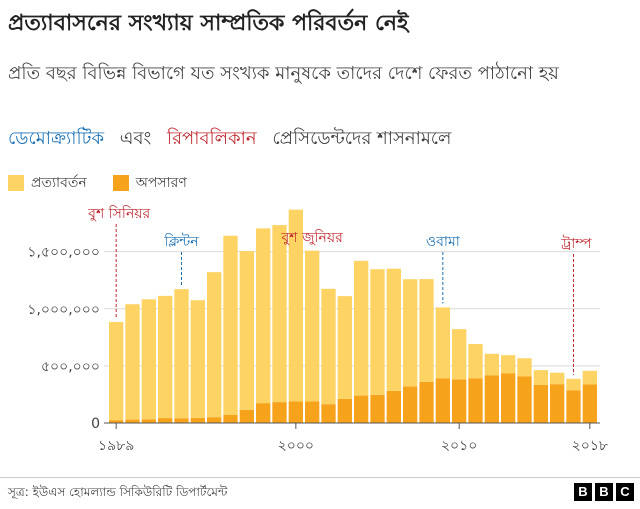 The height and width of the screenshot is (509, 640). Describe the element at coordinates (625, 492) in the screenshot. I see `bbc-logo-letter: C` at that location.